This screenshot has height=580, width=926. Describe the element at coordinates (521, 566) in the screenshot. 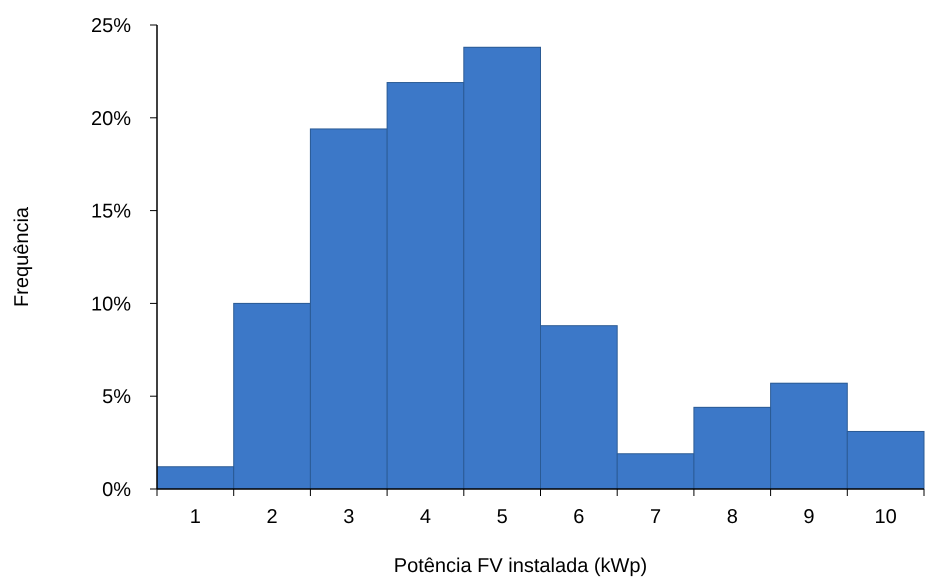

I see `x-axis-title: Potência FV instalada (kWp)` at that location.